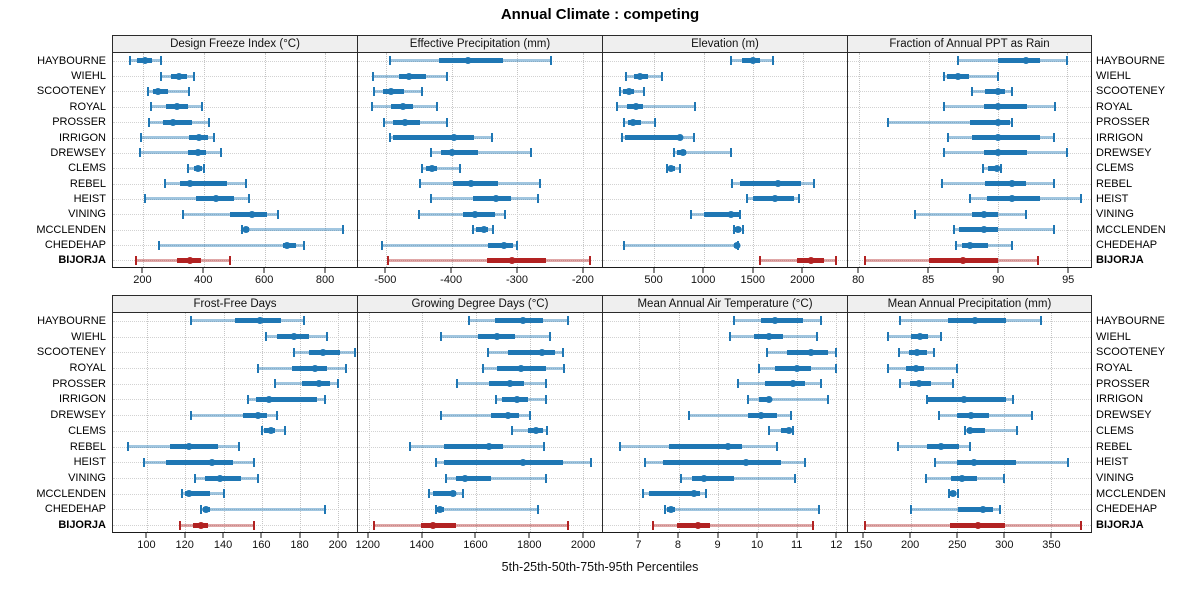 This screenshot has height=600, width=1200. What do you see at coordinates (142, 280) in the screenshot?
I see `axis-tick-label: 200` at bounding box center [142, 280].